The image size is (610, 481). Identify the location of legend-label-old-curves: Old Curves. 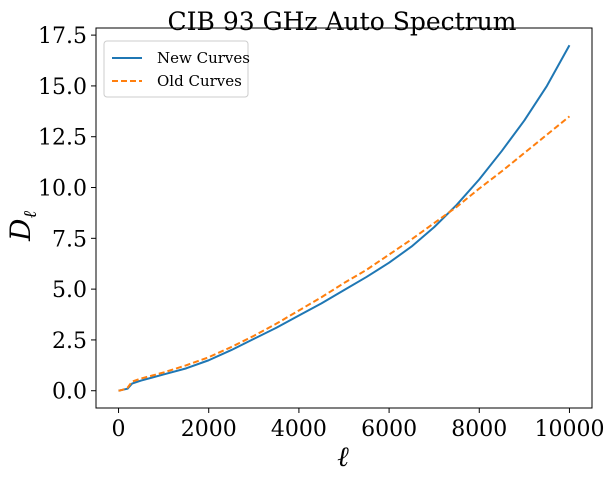
(199, 81).